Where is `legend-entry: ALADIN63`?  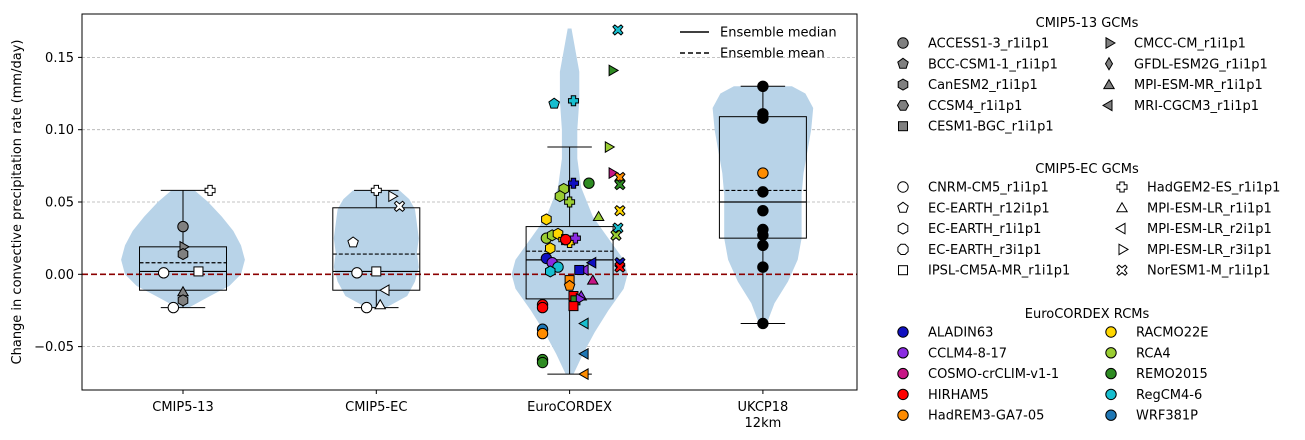 legend-entry: ALADIN63 is located at coordinates (945, 333).